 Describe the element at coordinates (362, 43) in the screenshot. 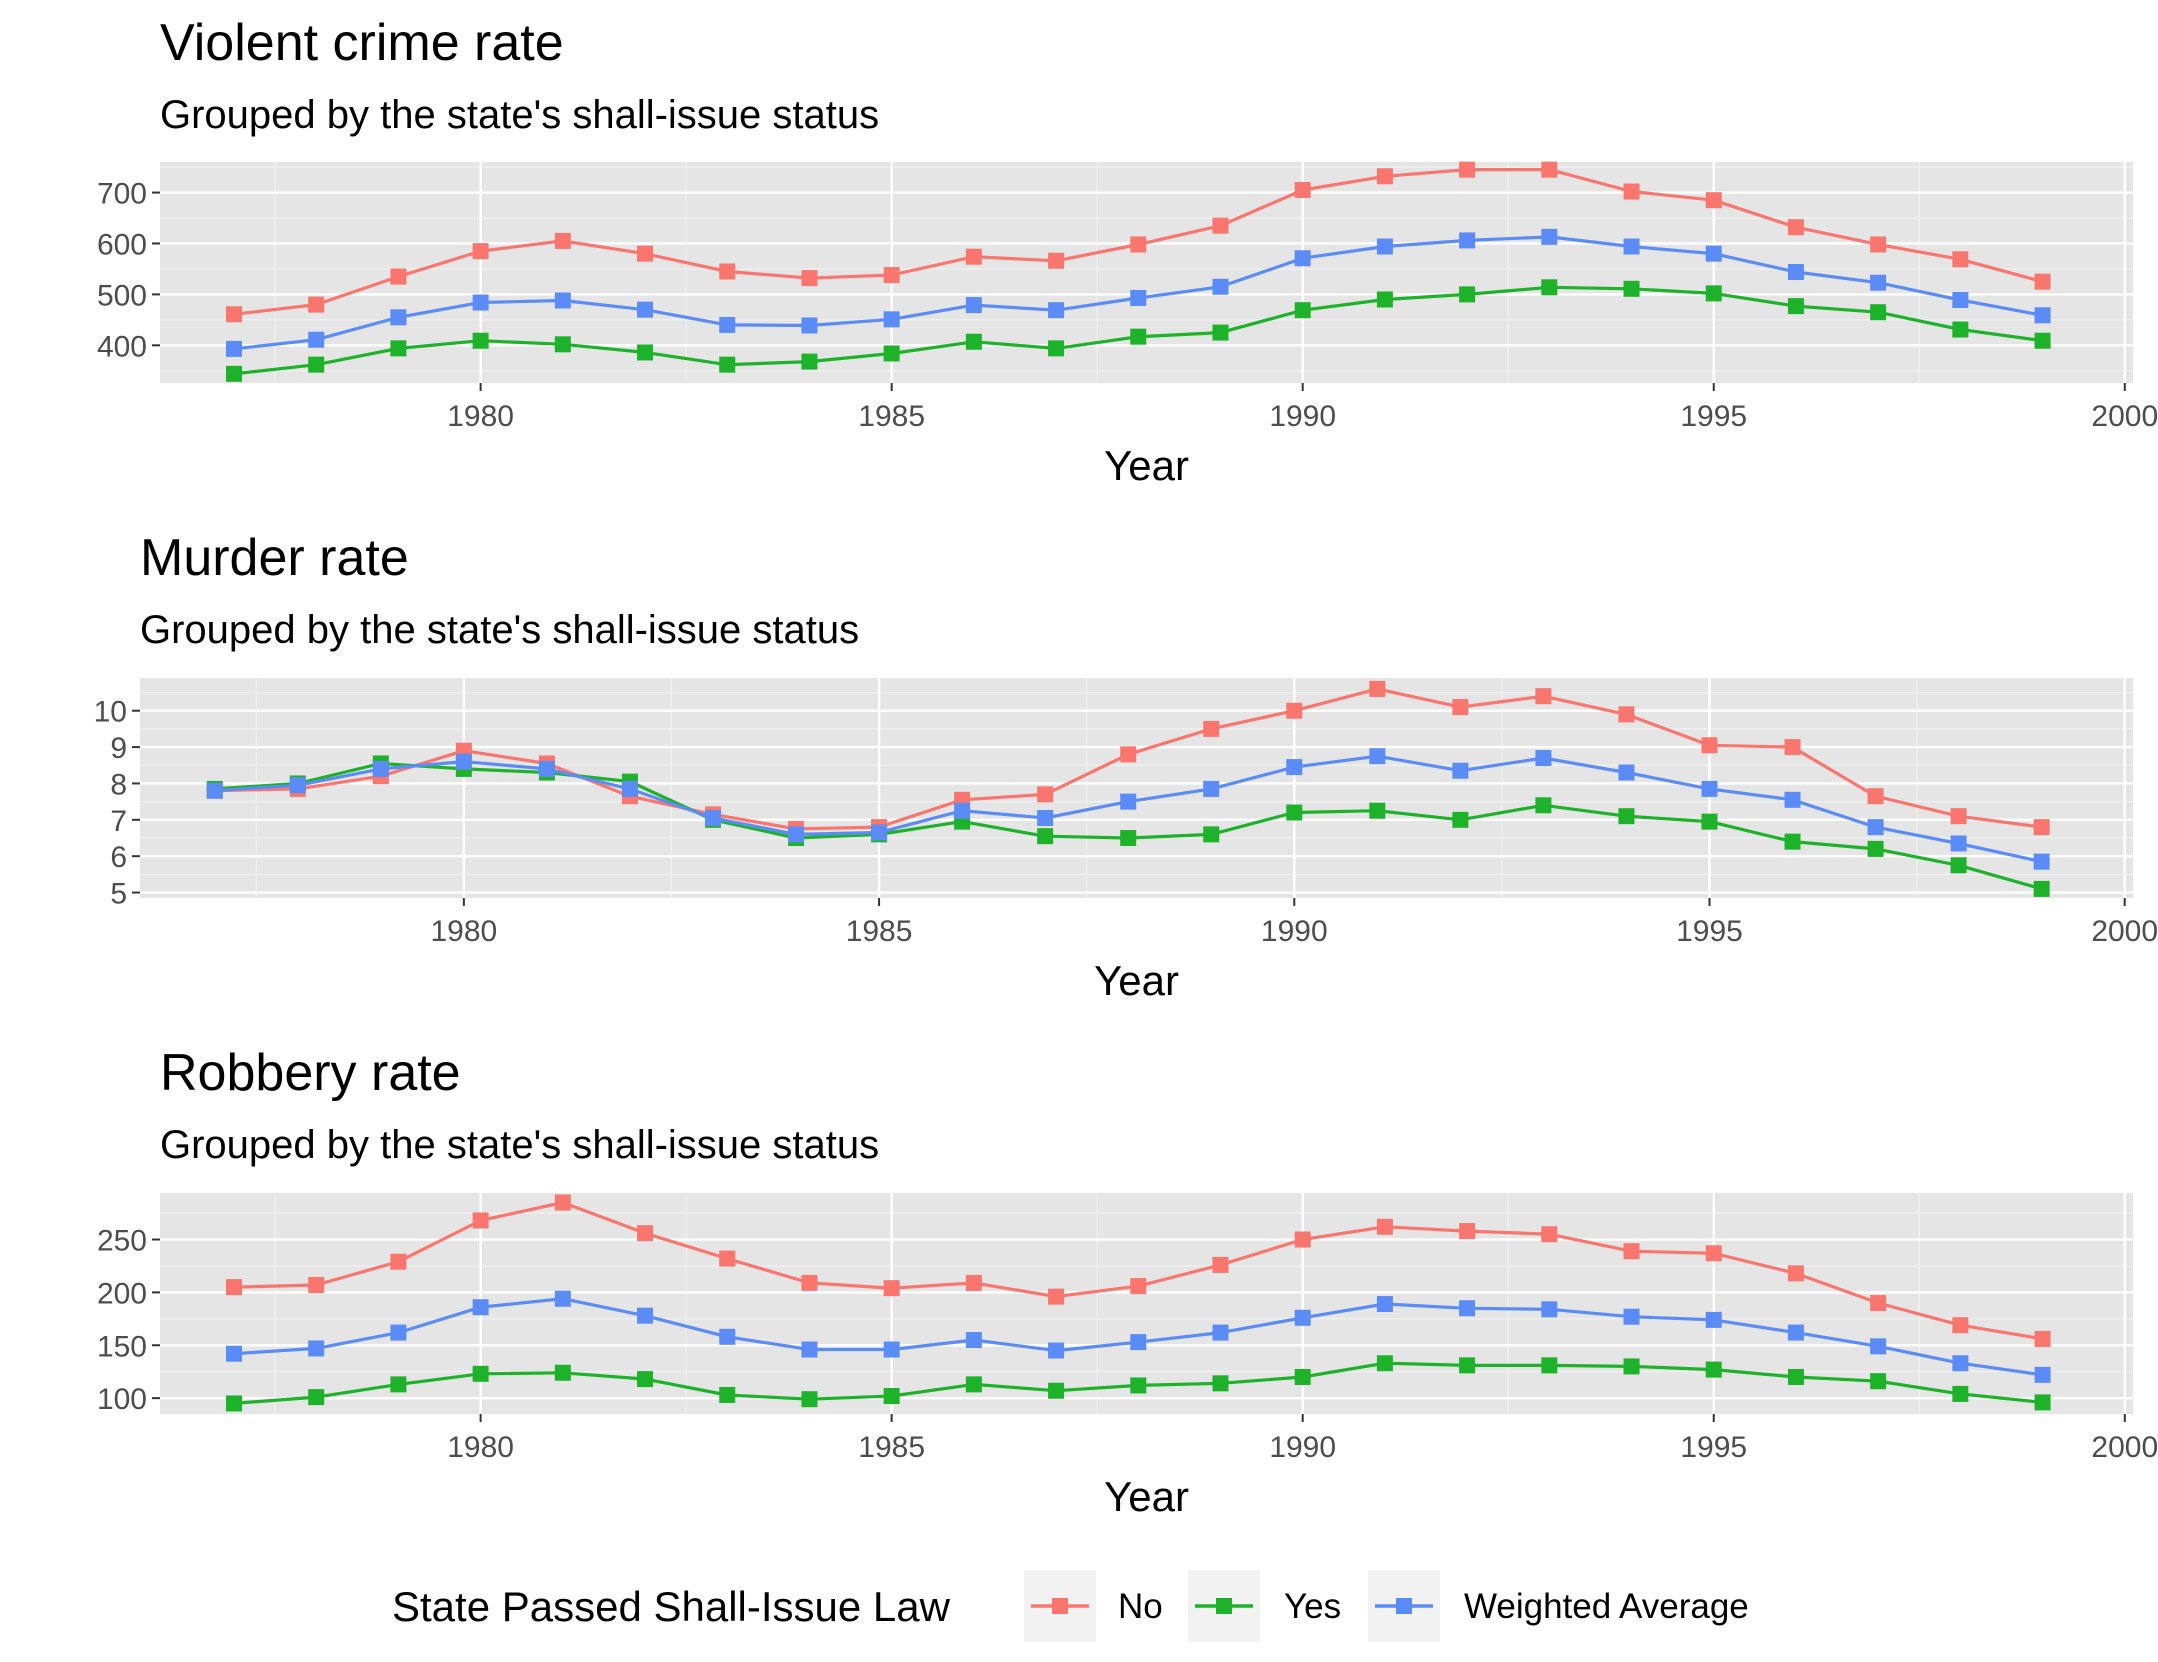

I see `chart-title: Violent crime rate` at that location.